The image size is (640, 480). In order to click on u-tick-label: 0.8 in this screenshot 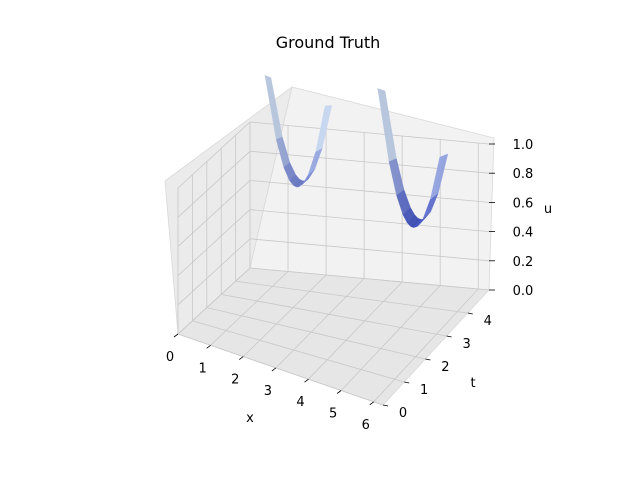, I will do `click(523, 174)`.